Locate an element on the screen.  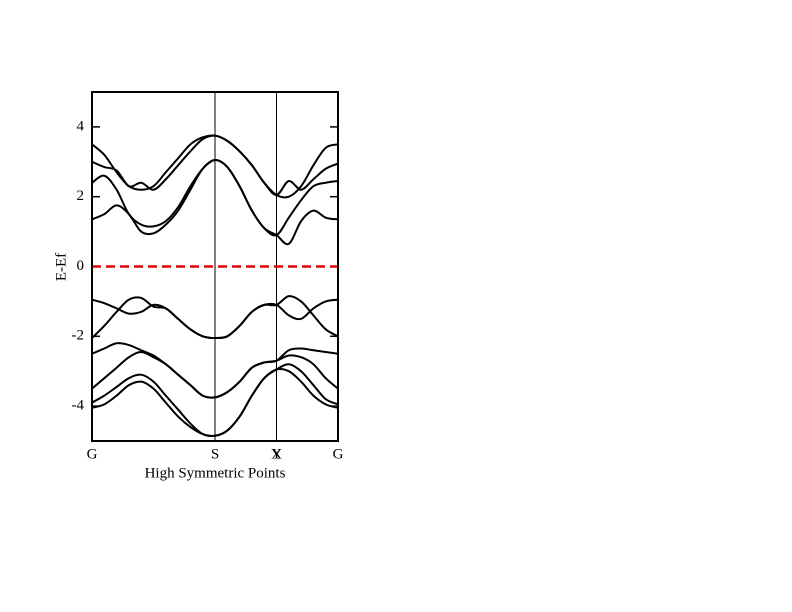
x-tick-label: X is located at coordinates (276, 454).